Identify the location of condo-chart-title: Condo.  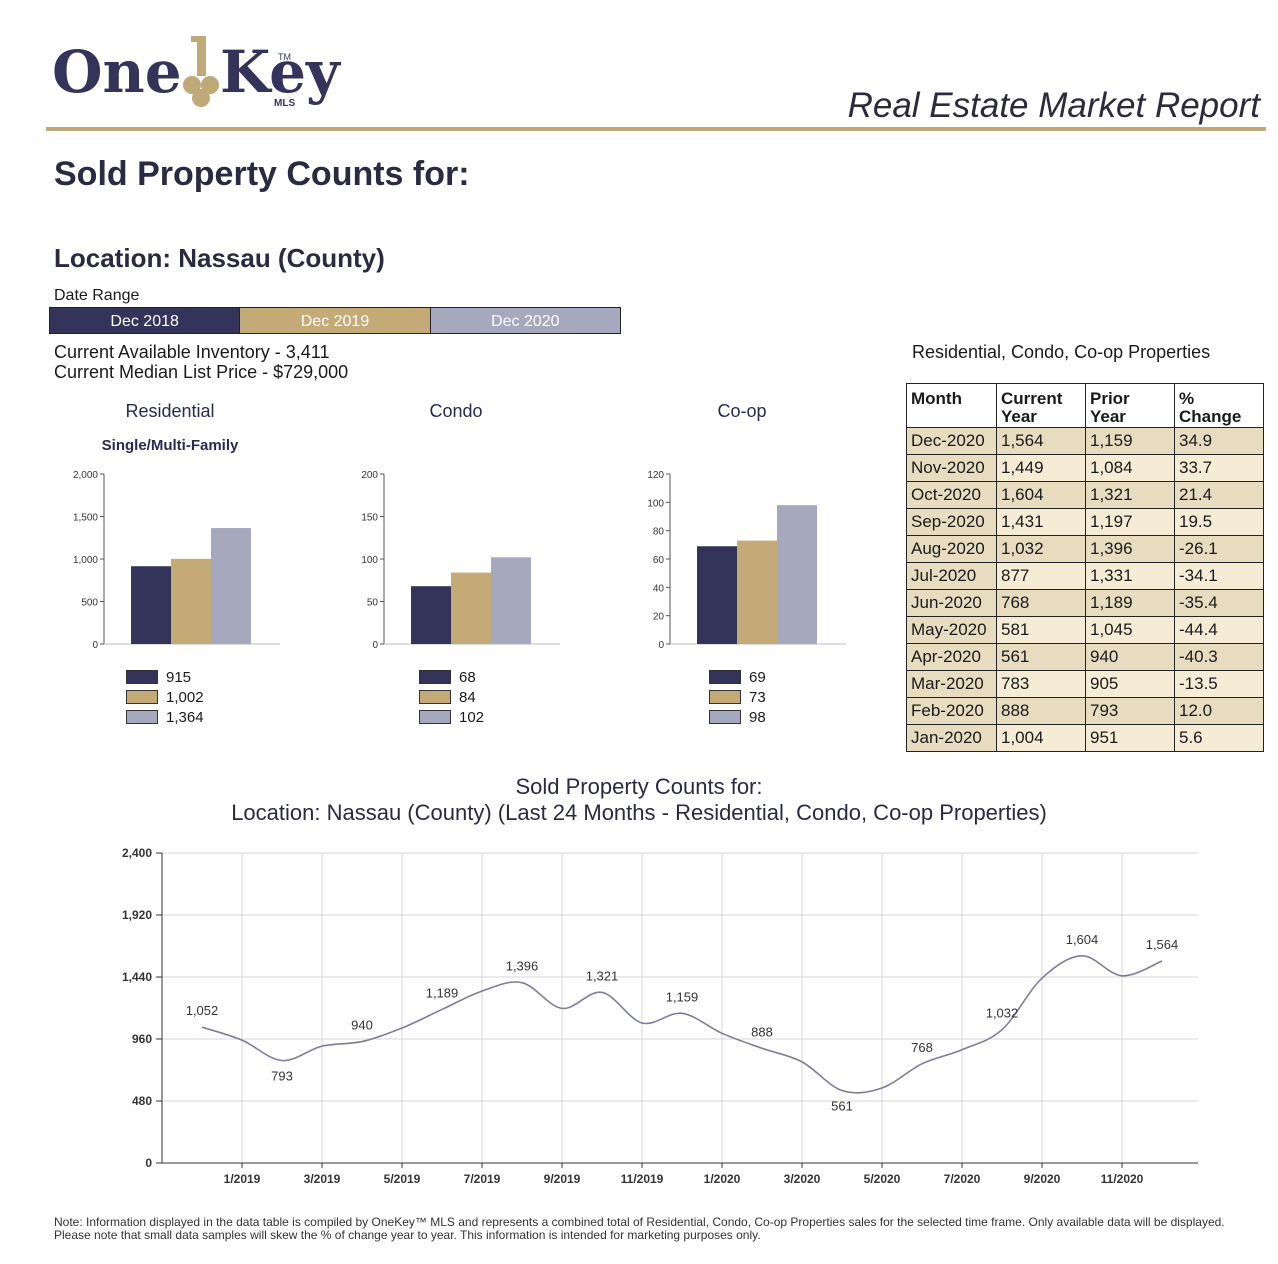
(456, 411).